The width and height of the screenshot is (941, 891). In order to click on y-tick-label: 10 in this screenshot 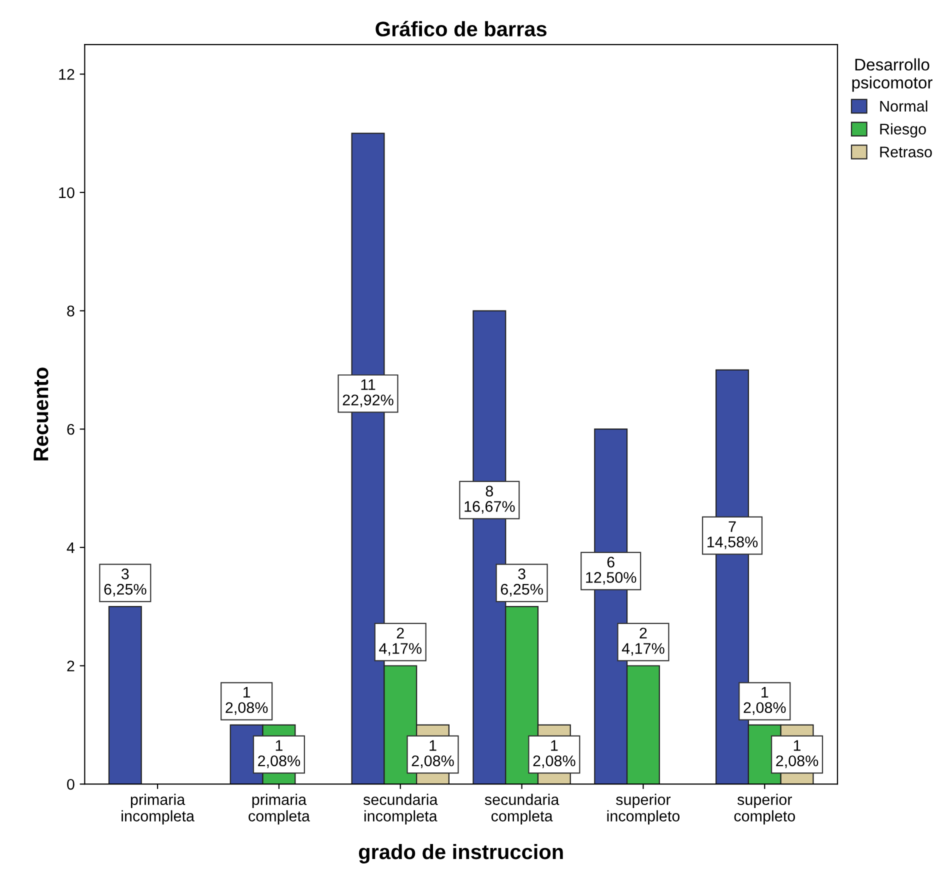, I will do `click(66, 192)`.